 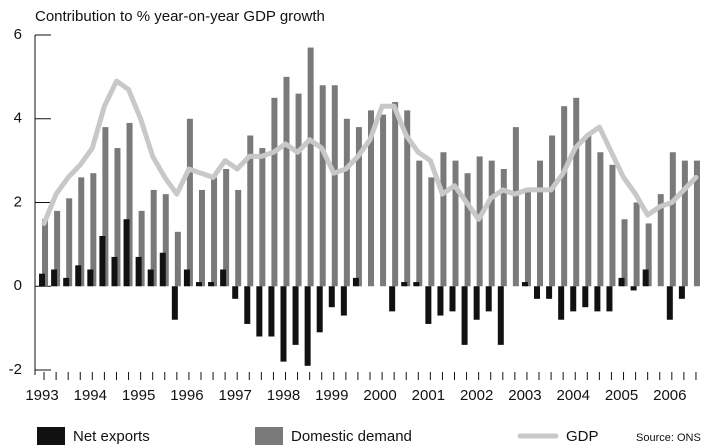 I want to click on source-note: Source: ONS, so click(x=668, y=438).